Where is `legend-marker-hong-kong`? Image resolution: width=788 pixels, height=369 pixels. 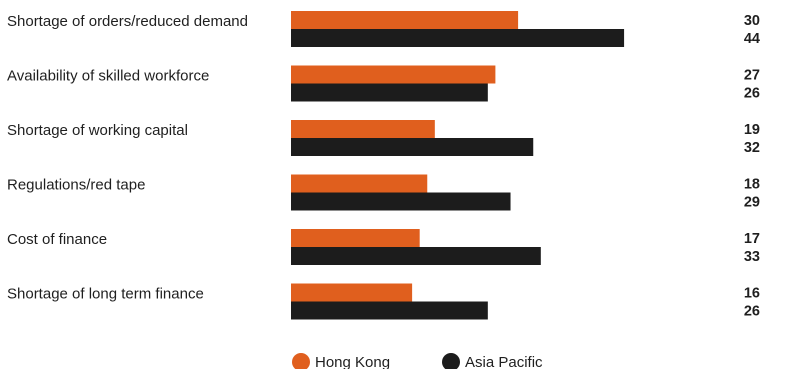 legend-marker-hong-kong is located at coordinates (301, 361).